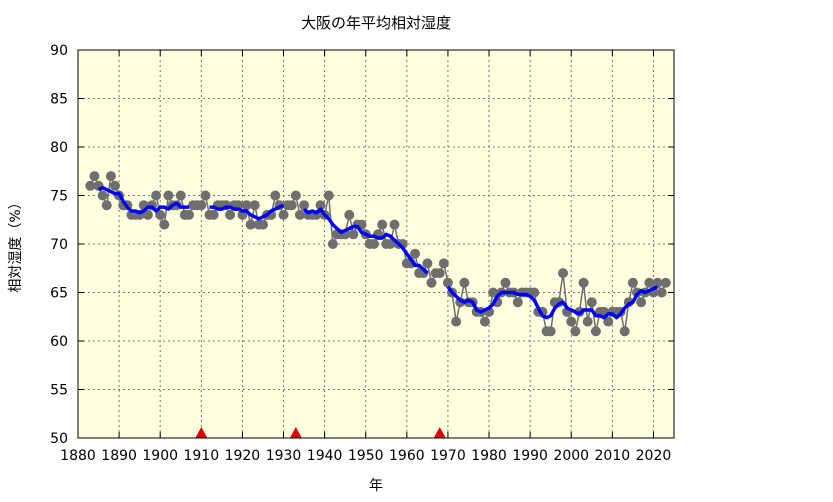 The image size is (833, 502). What do you see at coordinates (160, 456) in the screenshot?
I see `x-tick-label: 1900` at bounding box center [160, 456].